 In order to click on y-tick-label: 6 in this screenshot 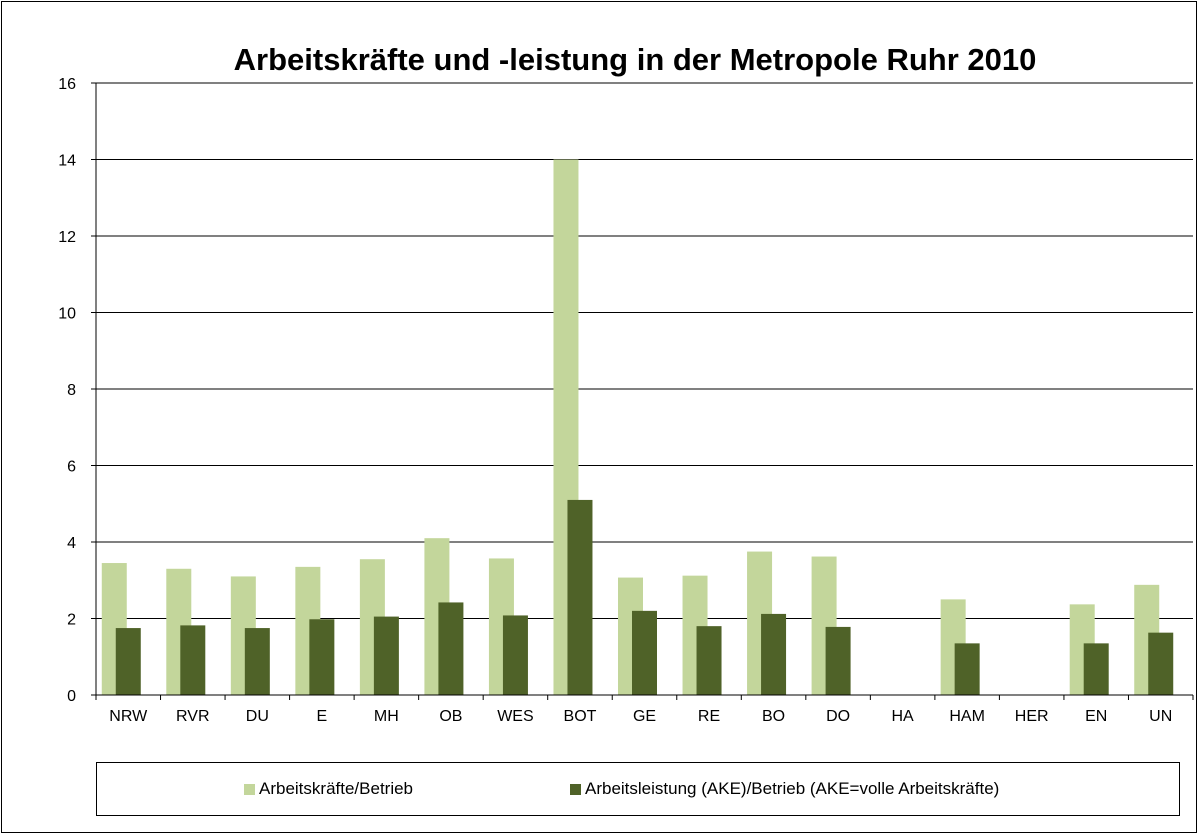, I will do `click(71, 467)`.